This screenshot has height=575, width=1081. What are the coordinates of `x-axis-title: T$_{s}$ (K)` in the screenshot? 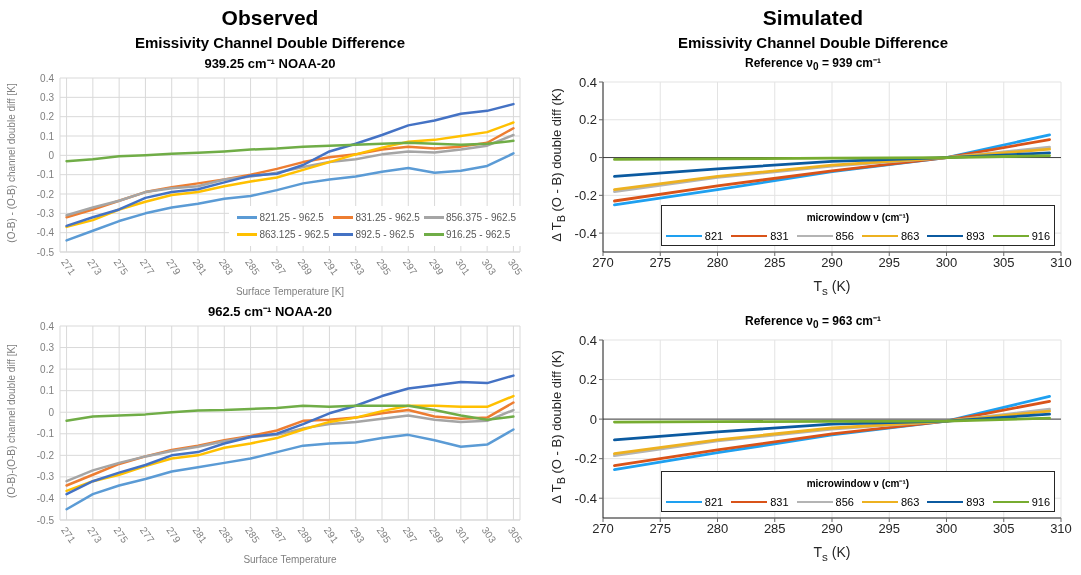 It's located at (832, 287).